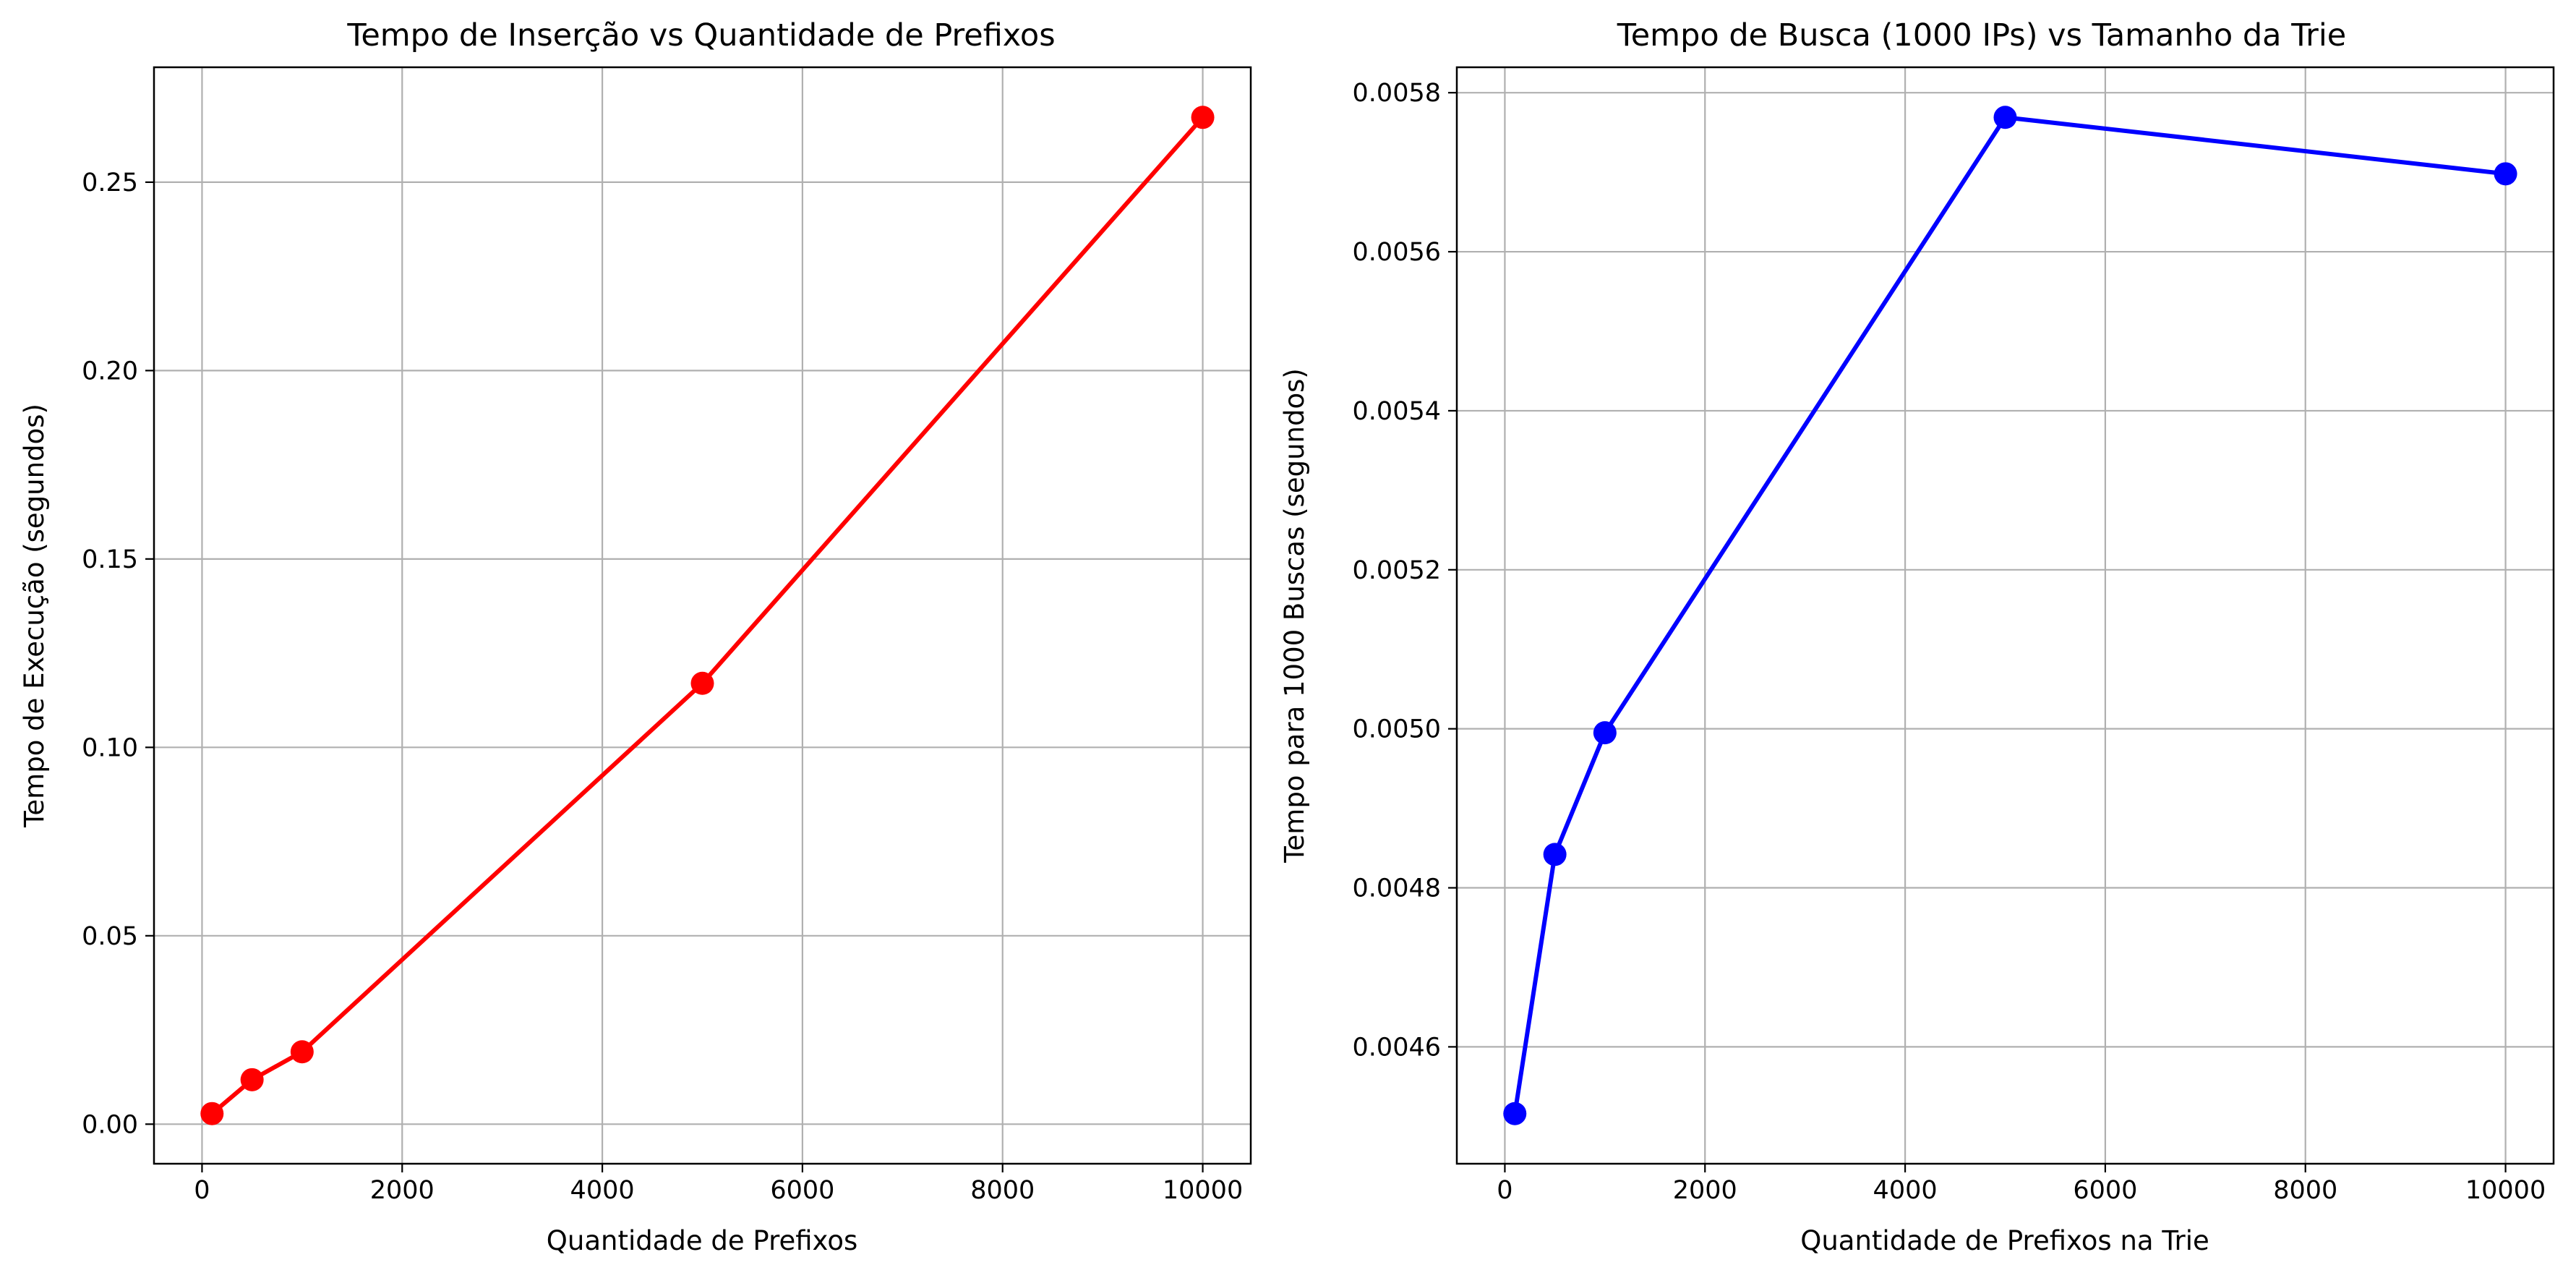 The width and height of the screenshot is (2576, 1278). Describe the element at coordinates (1397, 570) in the screenshot. I see `y-tick-label: 0.0052` at that location.